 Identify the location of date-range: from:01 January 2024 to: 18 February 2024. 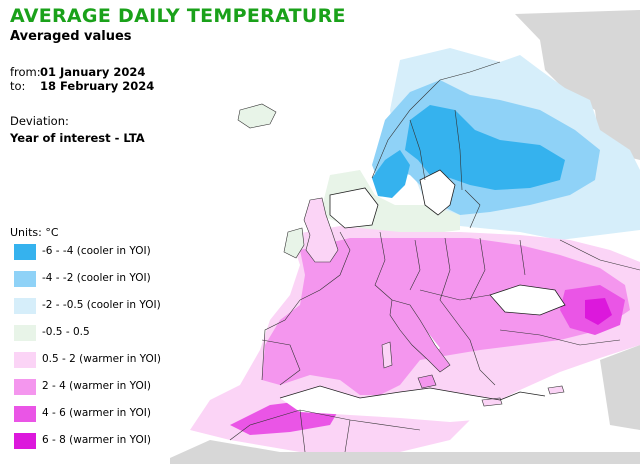
(82, 79).